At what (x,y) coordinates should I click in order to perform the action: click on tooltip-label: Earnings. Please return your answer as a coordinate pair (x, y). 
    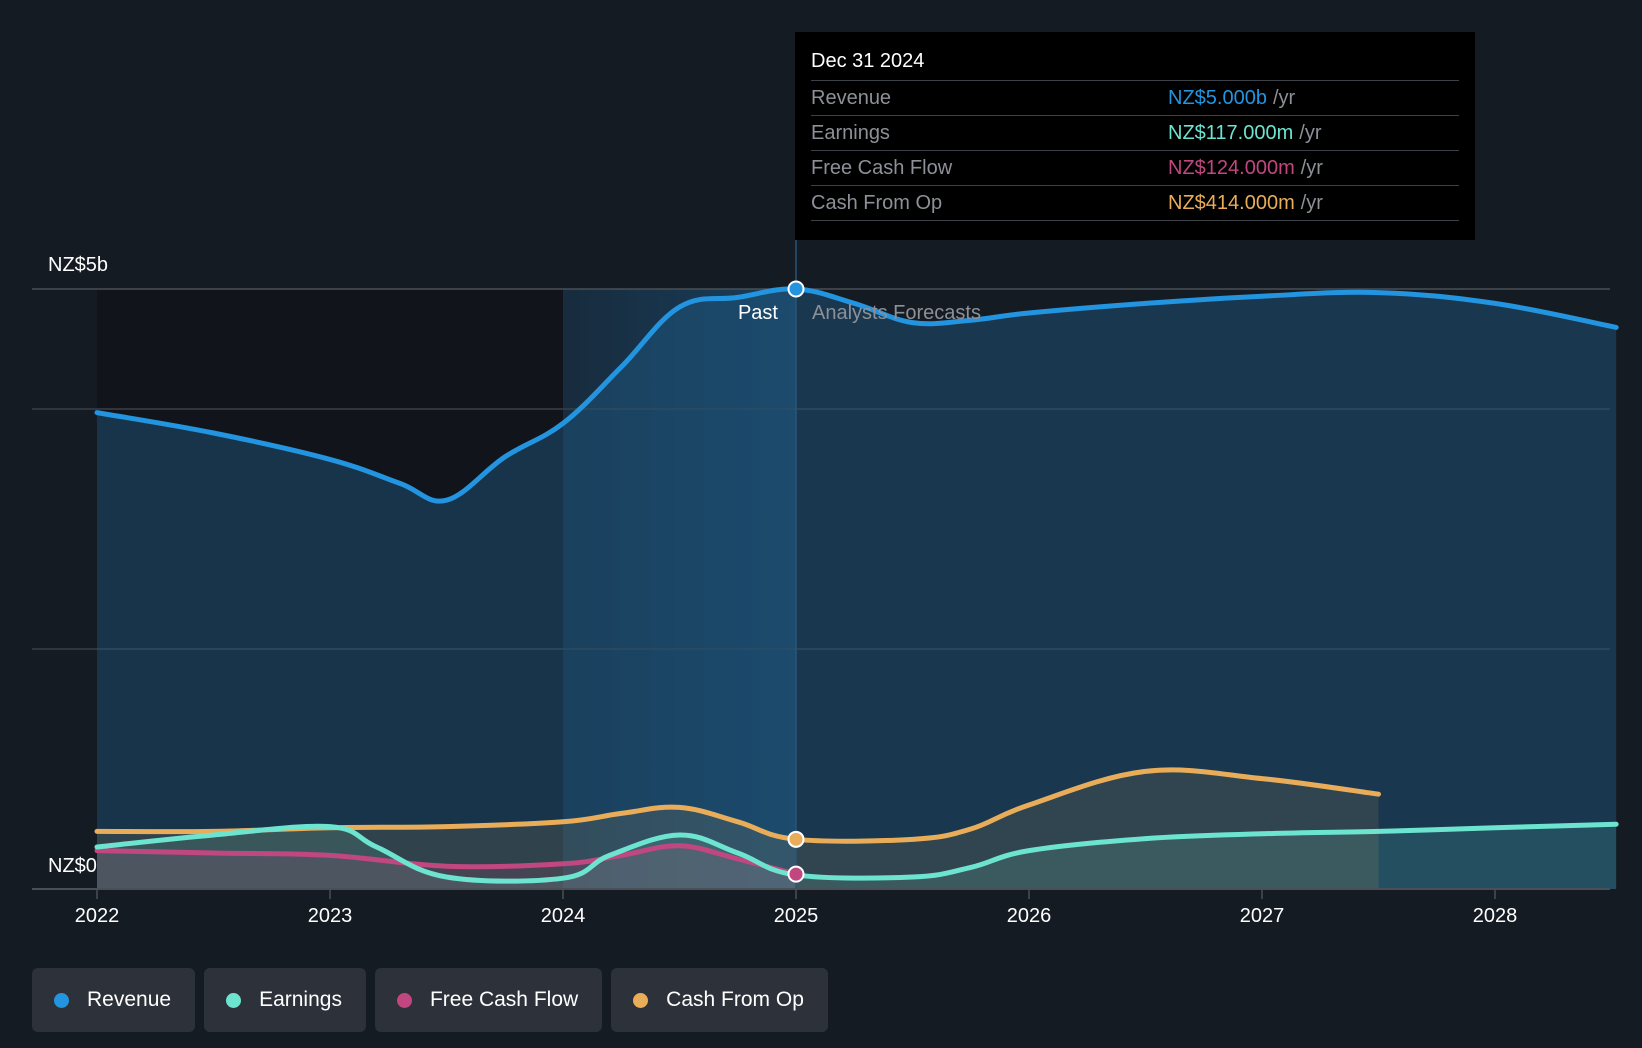
    Looking at the image, I should click on (850, 132).